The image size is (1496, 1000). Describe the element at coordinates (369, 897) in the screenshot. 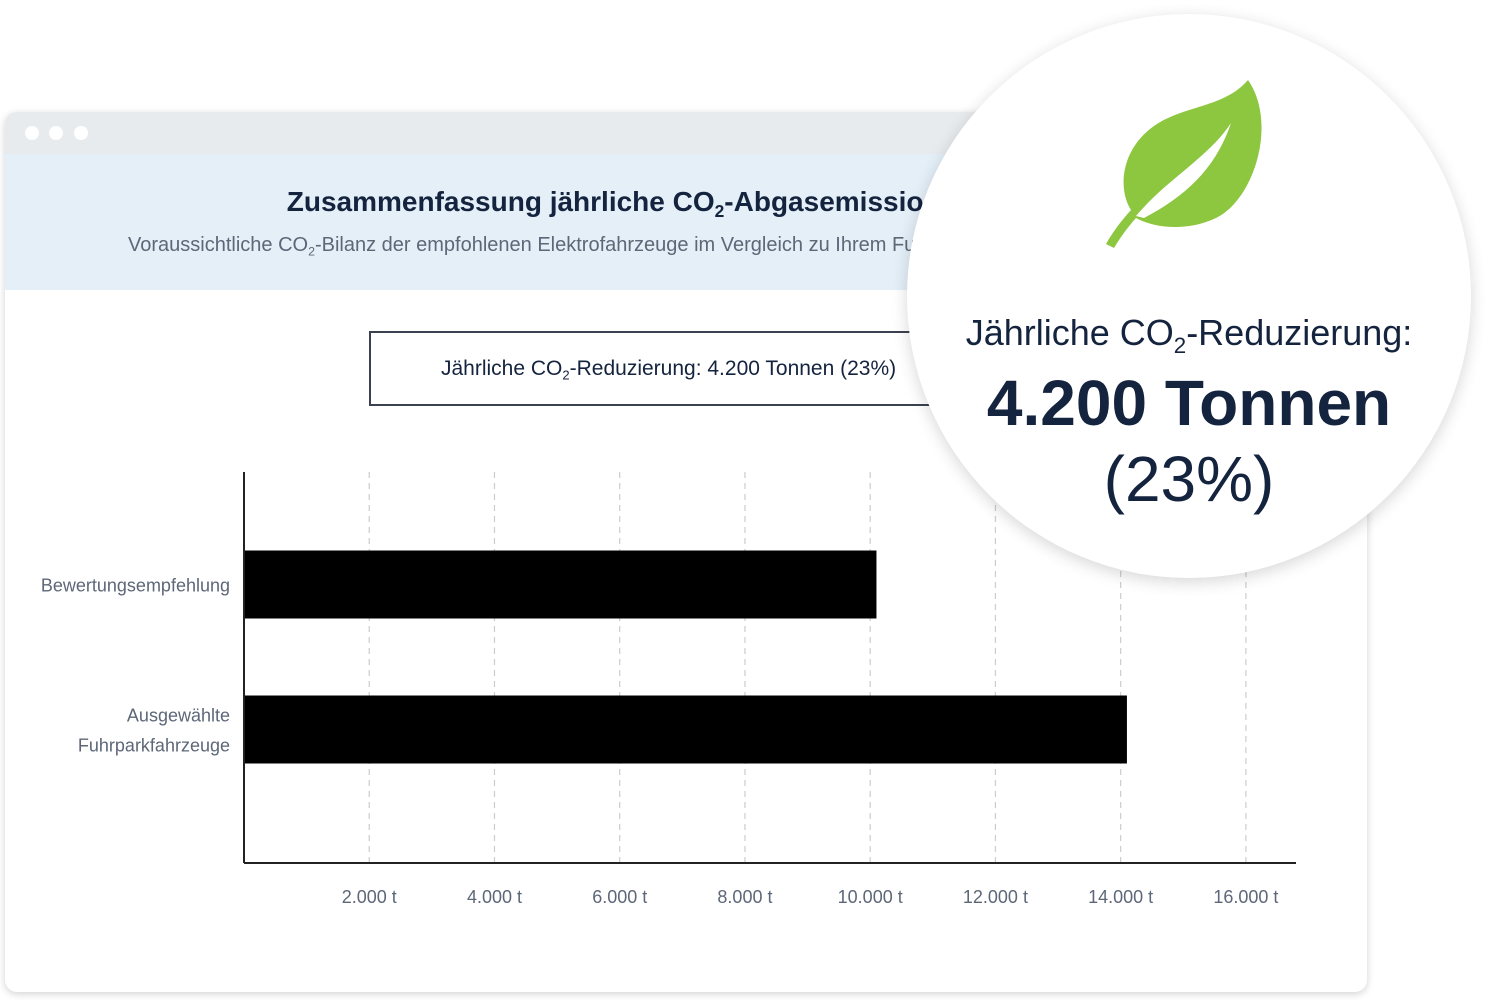

I see `x-tick-label: 2.000 t` at that location.